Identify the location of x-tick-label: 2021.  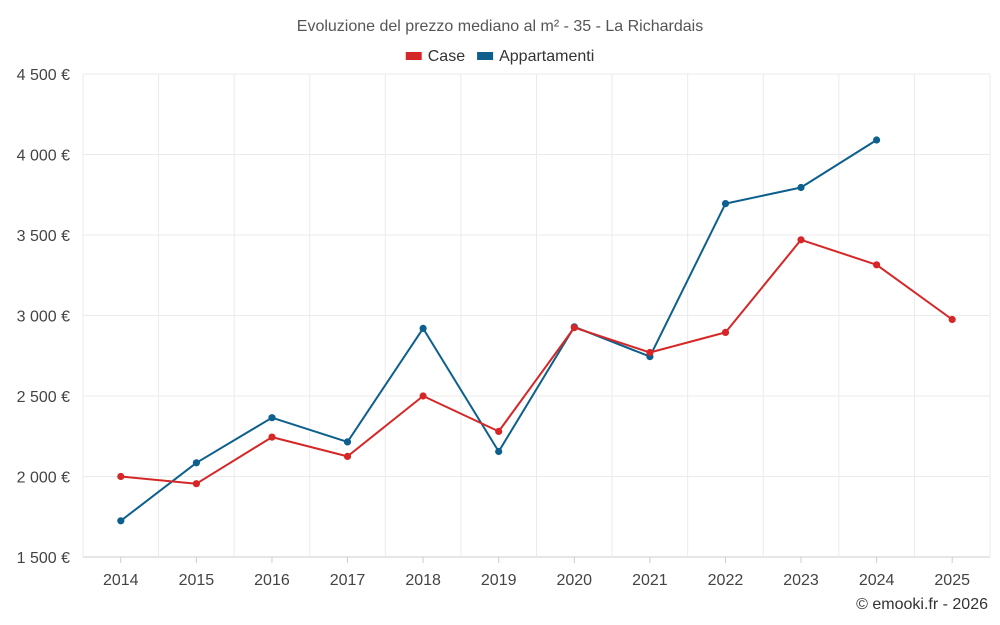
(650, 580).